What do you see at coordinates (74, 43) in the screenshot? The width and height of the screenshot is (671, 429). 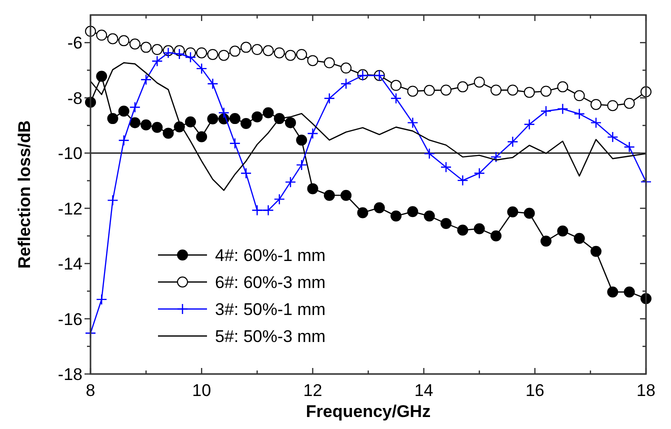 I see `y-tick-label: -6` at bounding box center [74, 43].